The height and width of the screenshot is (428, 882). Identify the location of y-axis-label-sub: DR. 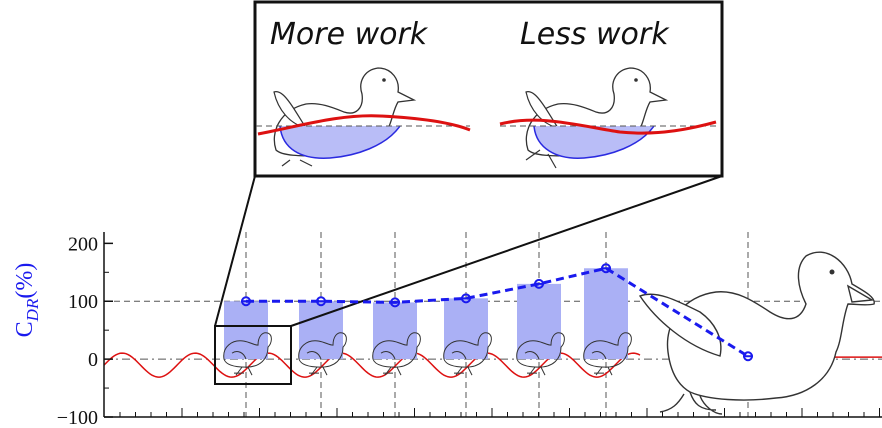
(32, 310).